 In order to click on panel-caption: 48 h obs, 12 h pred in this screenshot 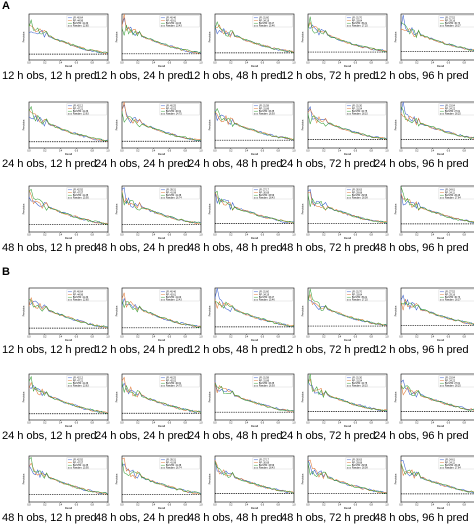, I will do `click(49, 518)`.